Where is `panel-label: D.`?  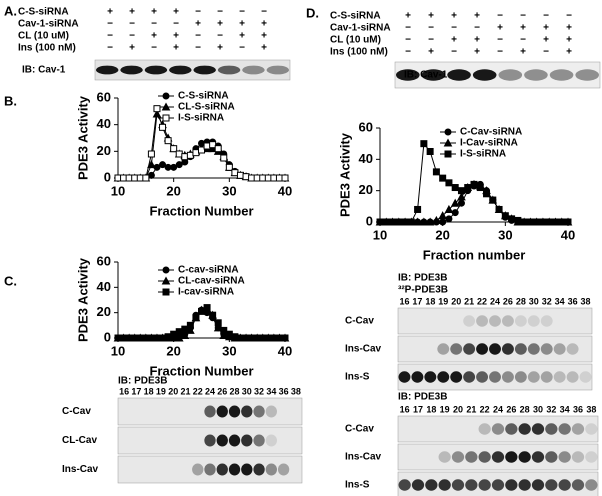 panel-label: D. is located at coordinates (312, 12).